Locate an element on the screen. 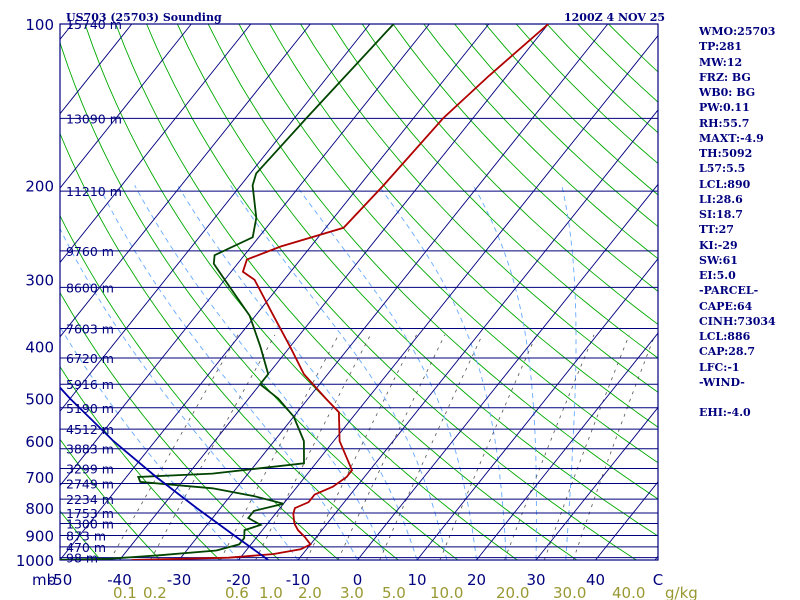 The height and width of the screenshot is (600, 800). stability-index: CAPE:64 is located at coordinates (726, 306).